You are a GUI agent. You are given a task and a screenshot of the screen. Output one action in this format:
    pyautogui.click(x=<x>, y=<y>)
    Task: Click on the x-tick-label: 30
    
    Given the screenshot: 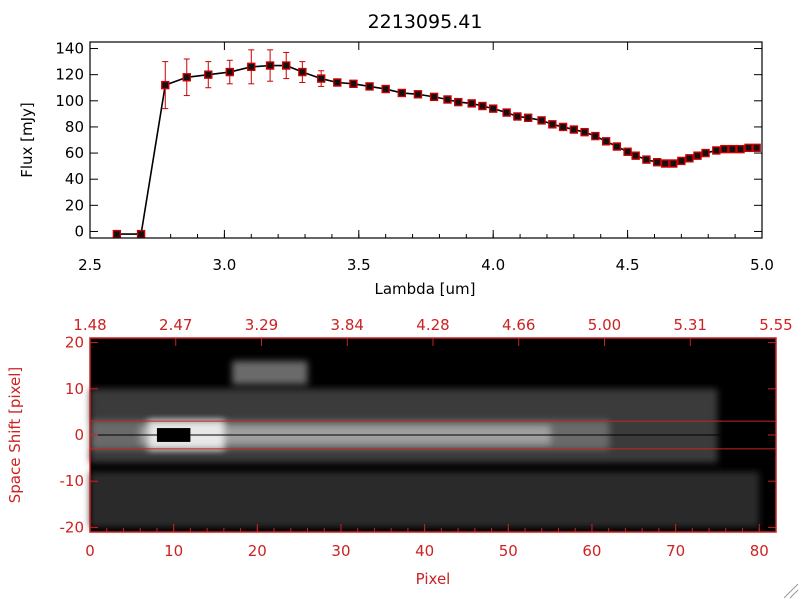 What is the action you would take?
    pyautogui.click(x=340, y=551)
    